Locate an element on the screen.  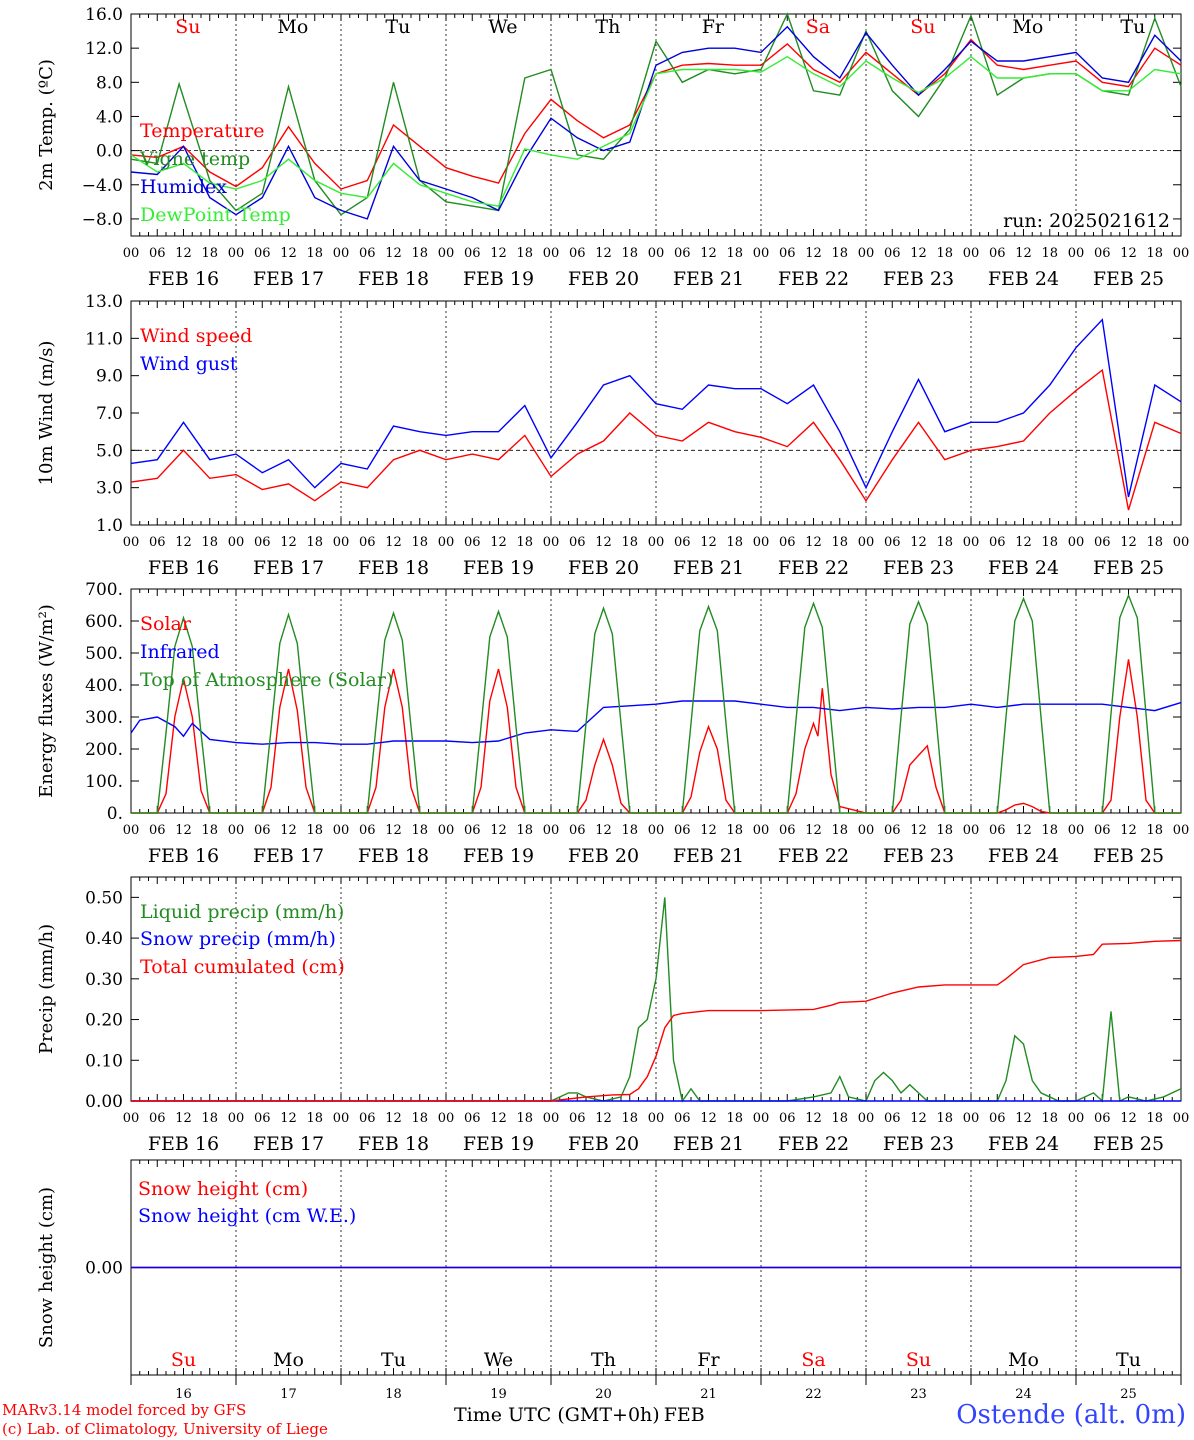
series-line-top-of-atmosphere-solar- is located at coordinates (656, 703).